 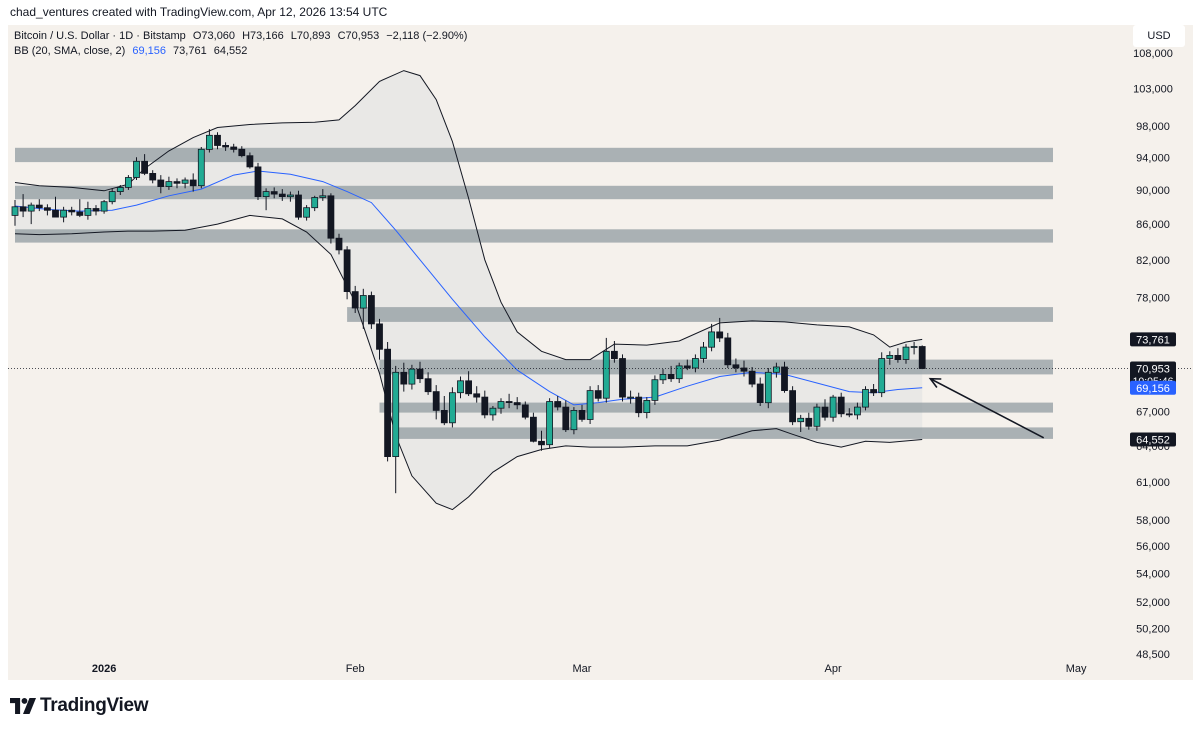 What do you see at coordinates (582, 669) in the screenshot?
I see `x-tick-label: Mar` at bounding box center [582, 669].